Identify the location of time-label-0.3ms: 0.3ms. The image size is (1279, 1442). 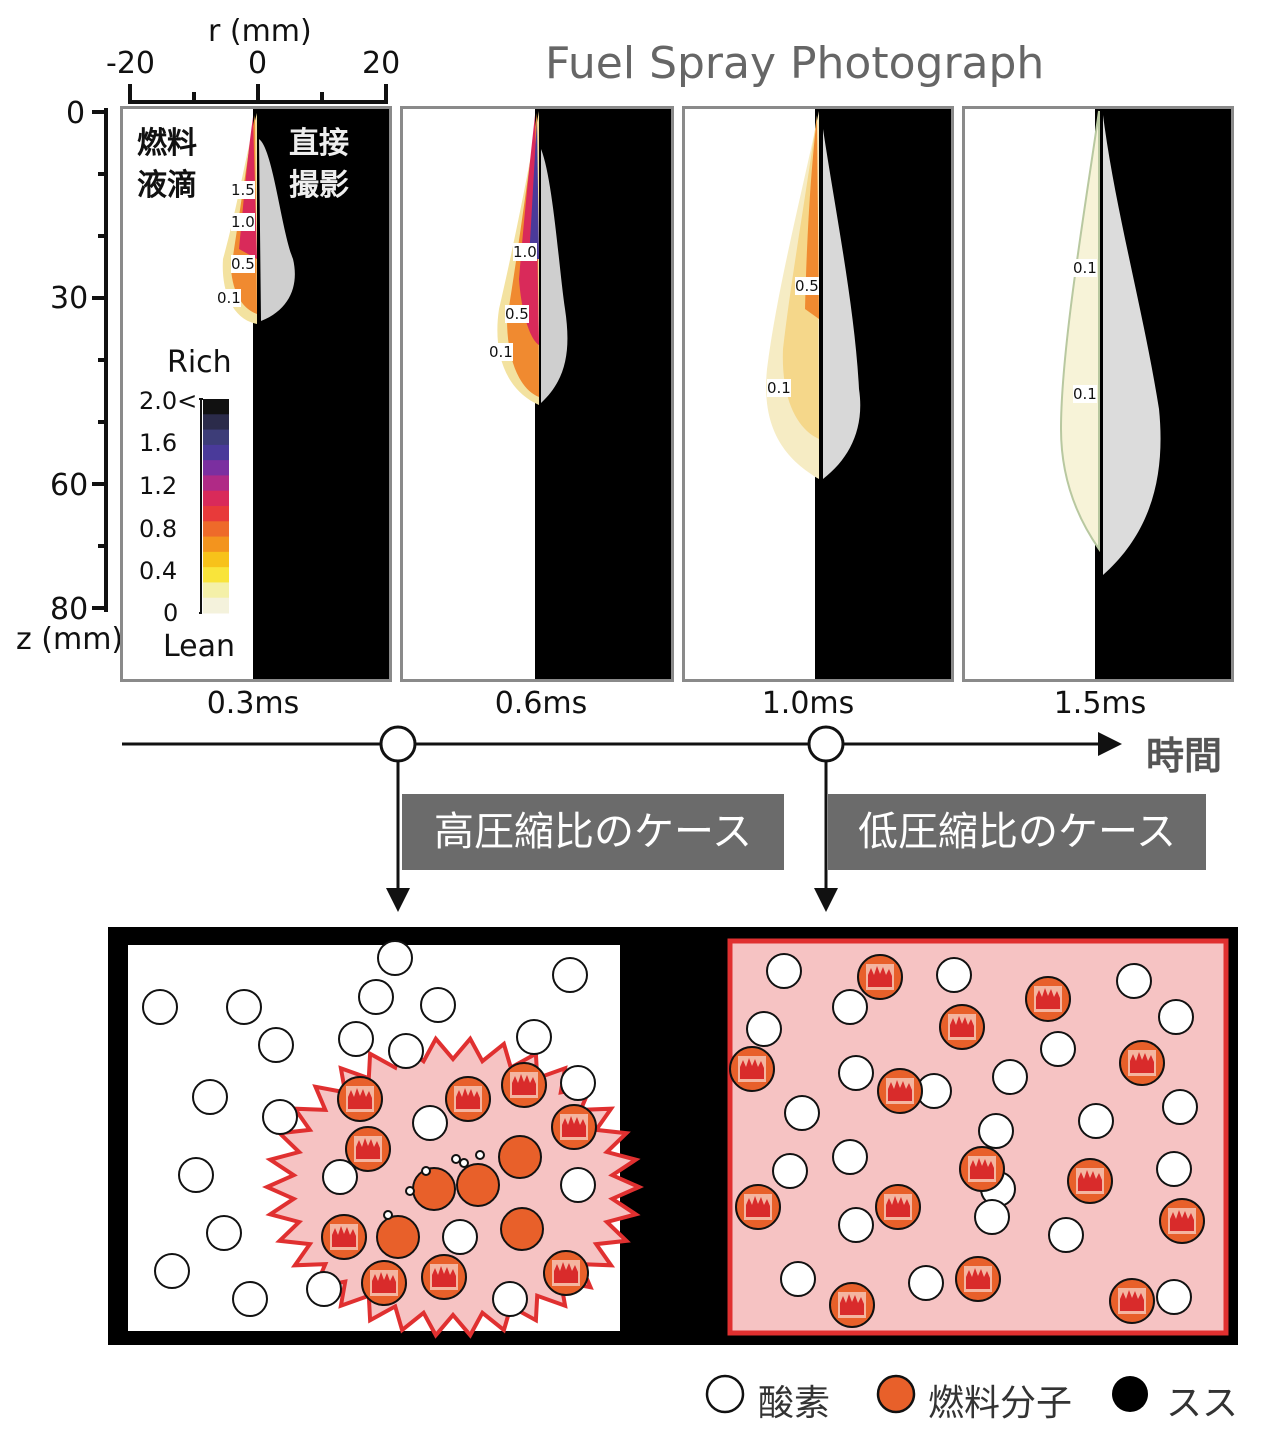
(253, 703).